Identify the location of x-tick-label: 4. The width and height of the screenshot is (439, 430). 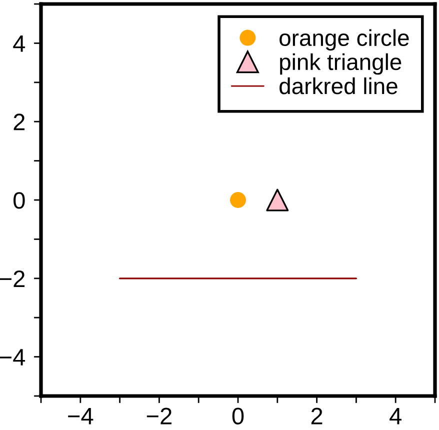
(396, 416).